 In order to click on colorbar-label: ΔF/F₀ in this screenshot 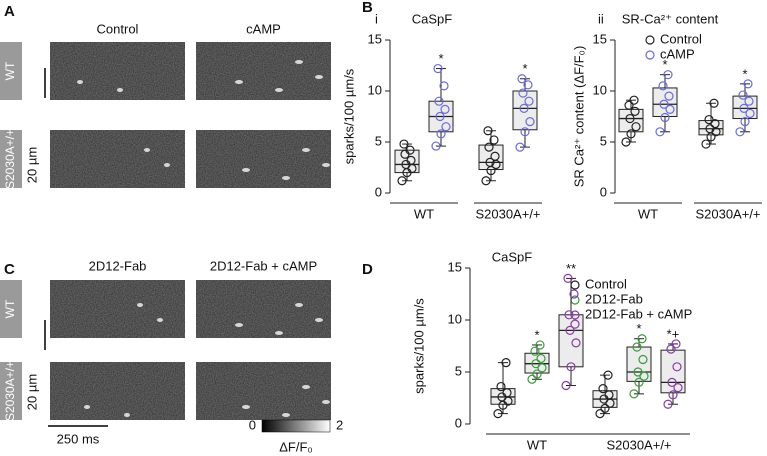, I will do `click(296, 446)`.